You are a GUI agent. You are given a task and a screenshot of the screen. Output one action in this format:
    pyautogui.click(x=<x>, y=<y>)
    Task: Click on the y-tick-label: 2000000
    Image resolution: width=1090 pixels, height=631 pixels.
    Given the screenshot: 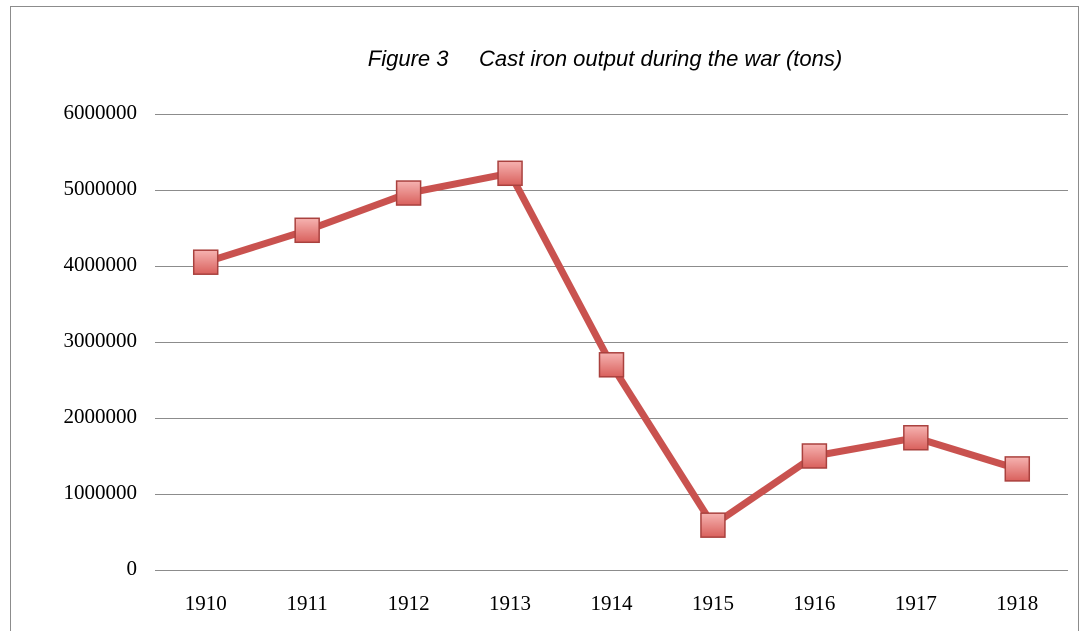 What is the action you would take?
    pyautogui.click(x=101, y=416)
    